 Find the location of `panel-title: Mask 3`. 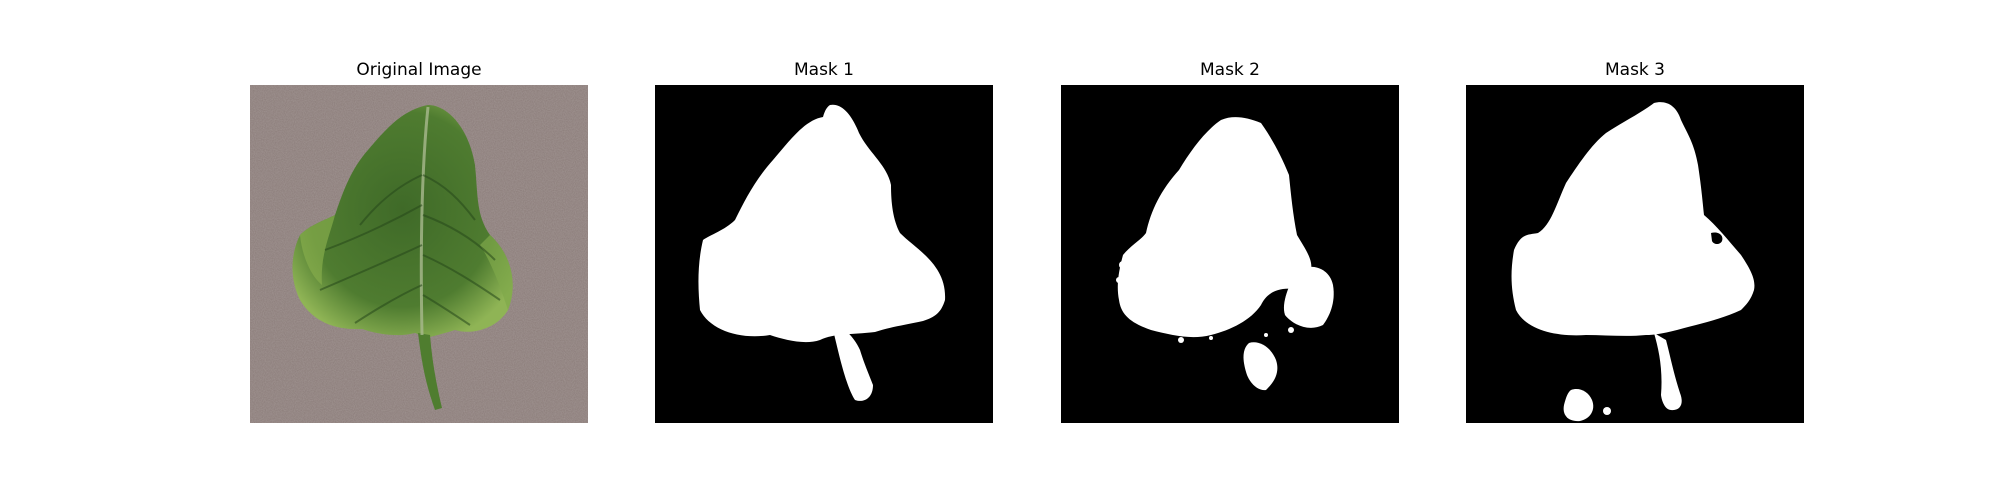

panel-title: Mask 3 is located at coordinates (1634, 70).